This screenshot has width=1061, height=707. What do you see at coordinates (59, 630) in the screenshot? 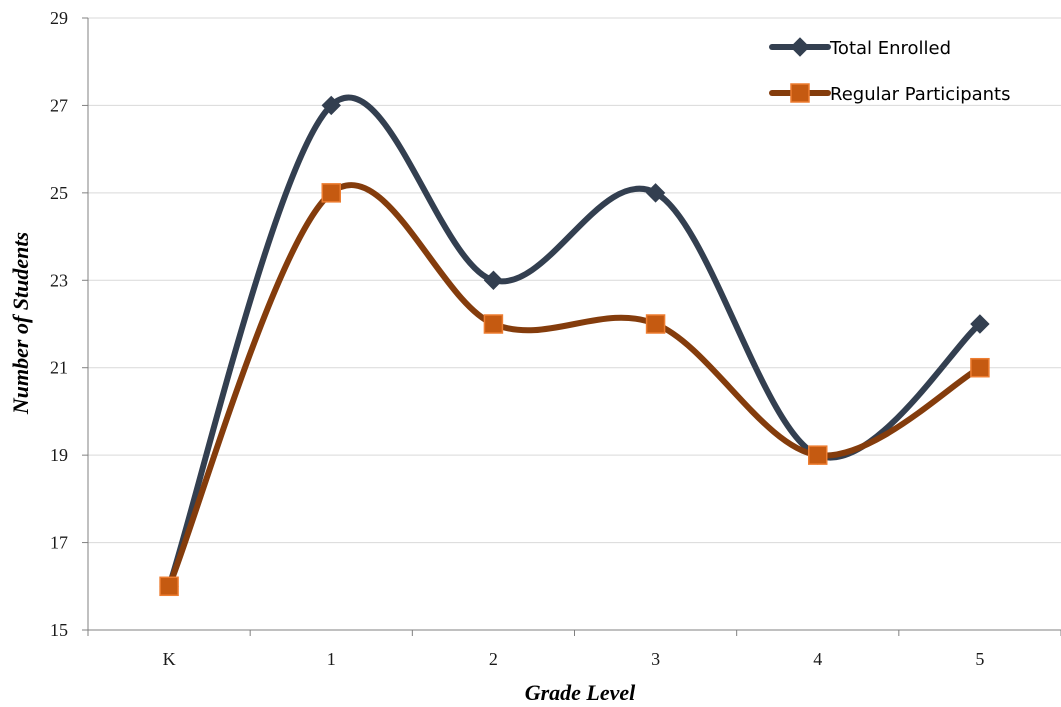
I see `y-tick-label: 15` at bounding box center [59, 630].